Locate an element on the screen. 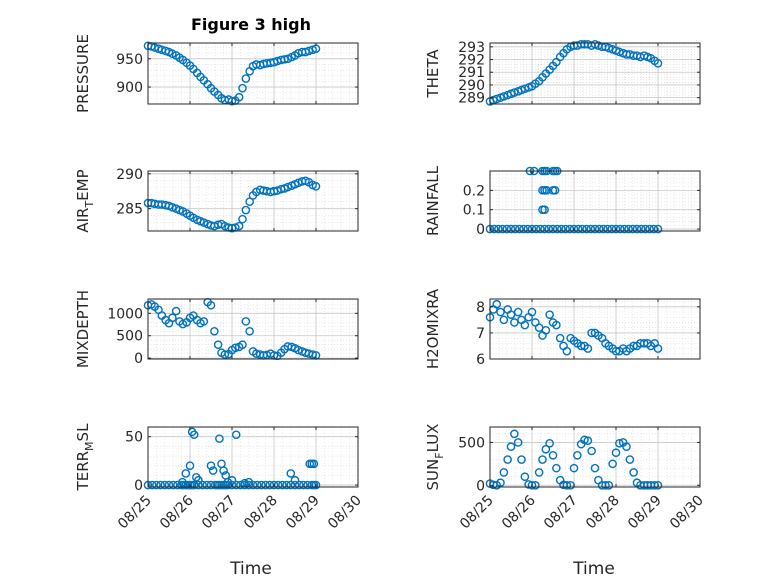 The height and width of the screenshot is (583, 778). subplot-terr-msl: 0 50 TERRMSL 08/25 08/26 08/27 08/28 08/29 08/30 is located at coordinates (219, 477).